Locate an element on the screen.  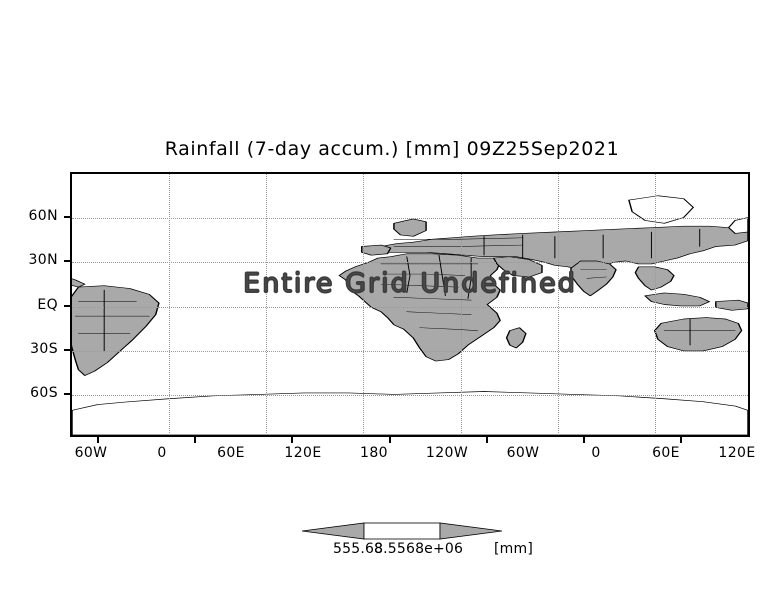
landmass-south-america-wrapped is located at coordinates (116, 330).